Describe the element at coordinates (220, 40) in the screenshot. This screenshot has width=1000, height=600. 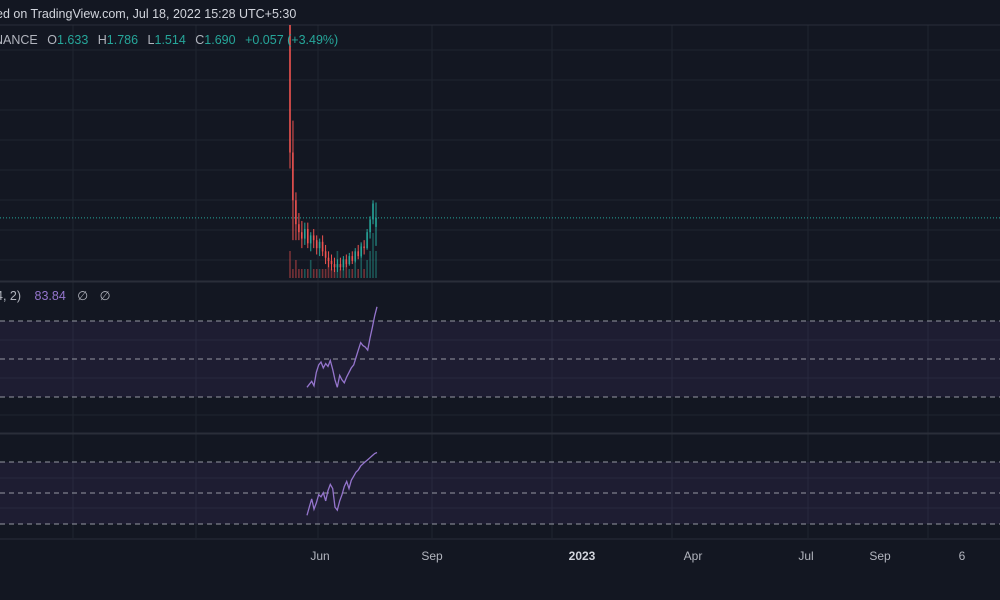
I see `close-value: 1.690` at that location.